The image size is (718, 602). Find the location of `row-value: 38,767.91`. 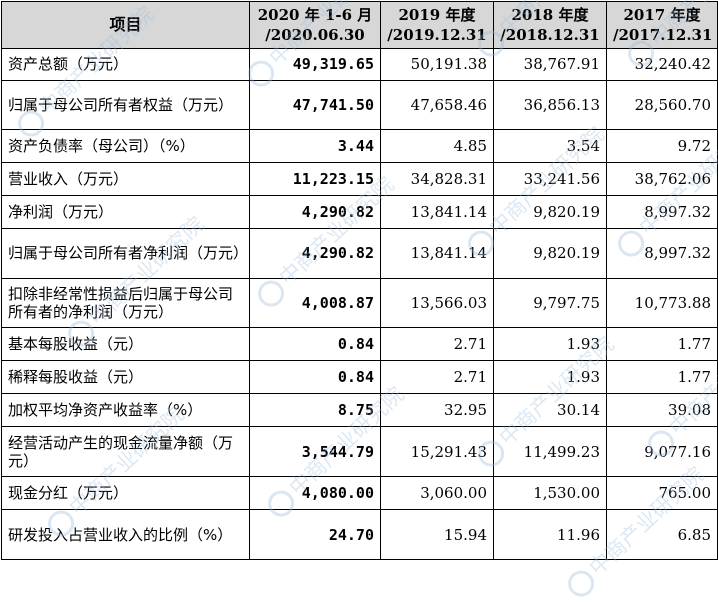

row-value: 38,767.91 is located at coordinates (550, 64).